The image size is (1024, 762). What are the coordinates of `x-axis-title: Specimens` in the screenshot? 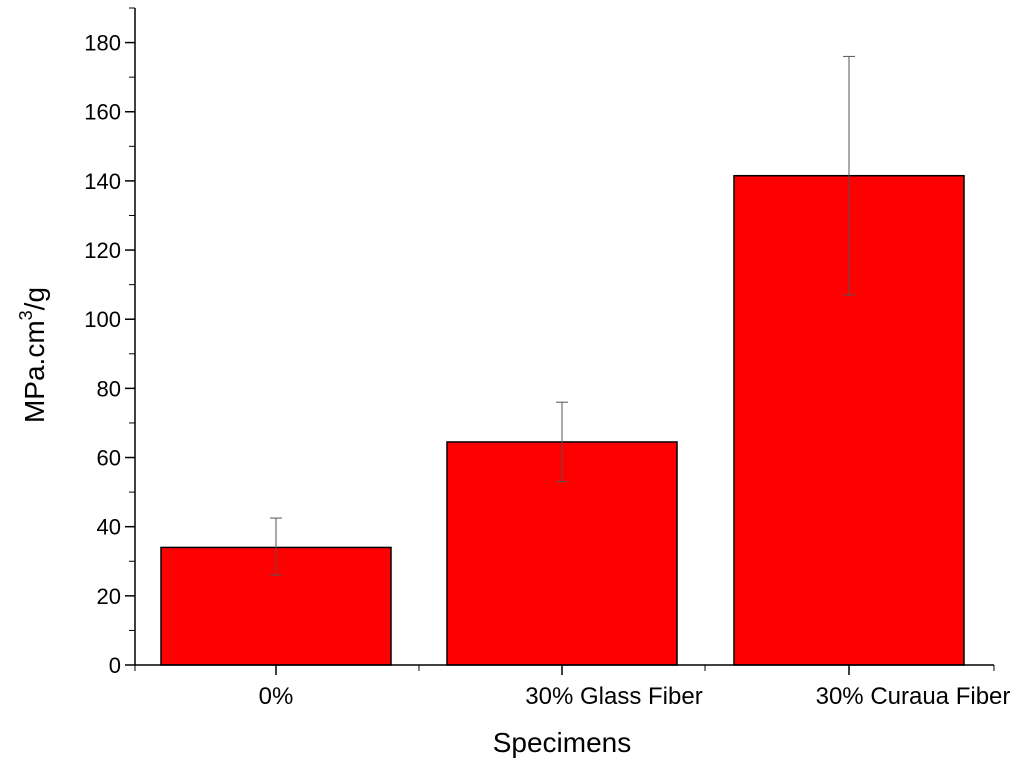 It's located at (562, 742).